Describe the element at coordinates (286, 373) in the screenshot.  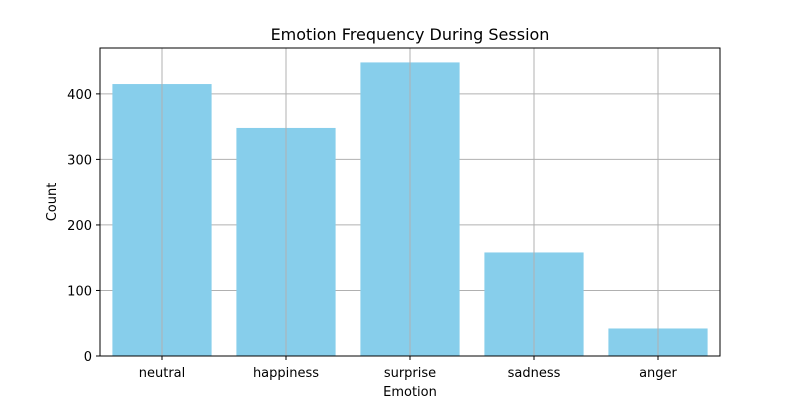
I see `x-tick-label: happiness` at that location.